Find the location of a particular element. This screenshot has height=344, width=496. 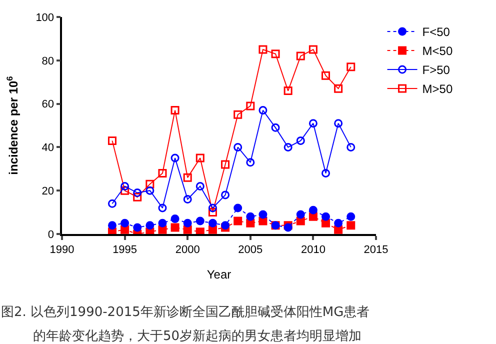

y-tick-label: 80 is located at coordinates (48, 61).